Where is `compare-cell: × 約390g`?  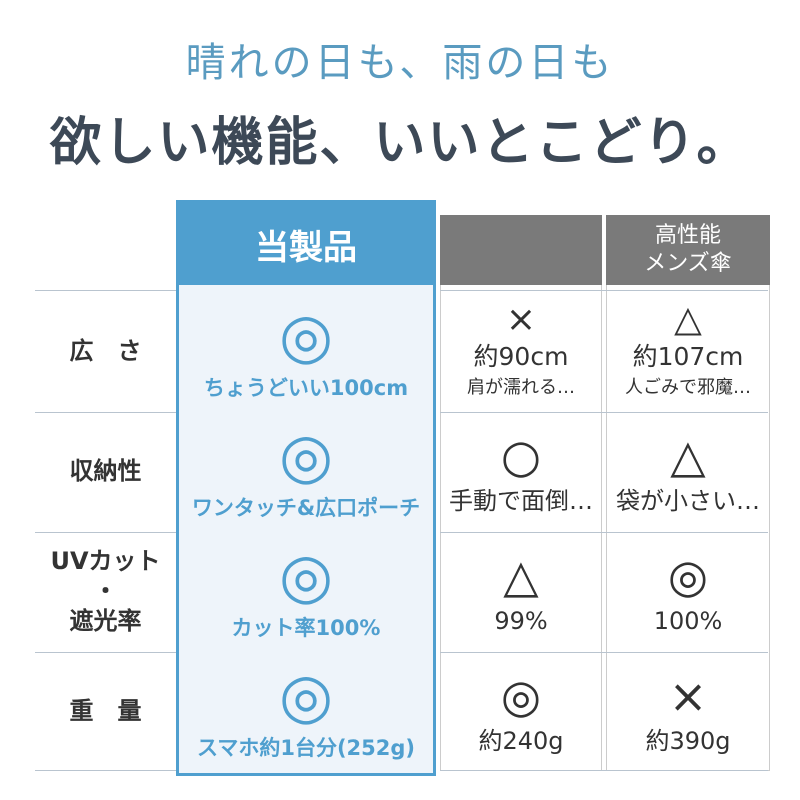 compare-cell: × 約390g is located at coordinates (688, 711).